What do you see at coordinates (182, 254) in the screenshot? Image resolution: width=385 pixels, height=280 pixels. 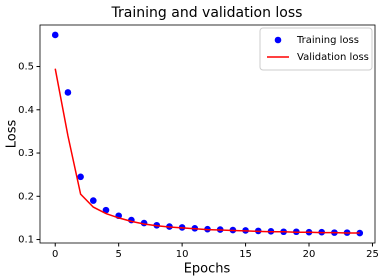 I see `x-tick-label: 10` at bounding box center [182, 254].